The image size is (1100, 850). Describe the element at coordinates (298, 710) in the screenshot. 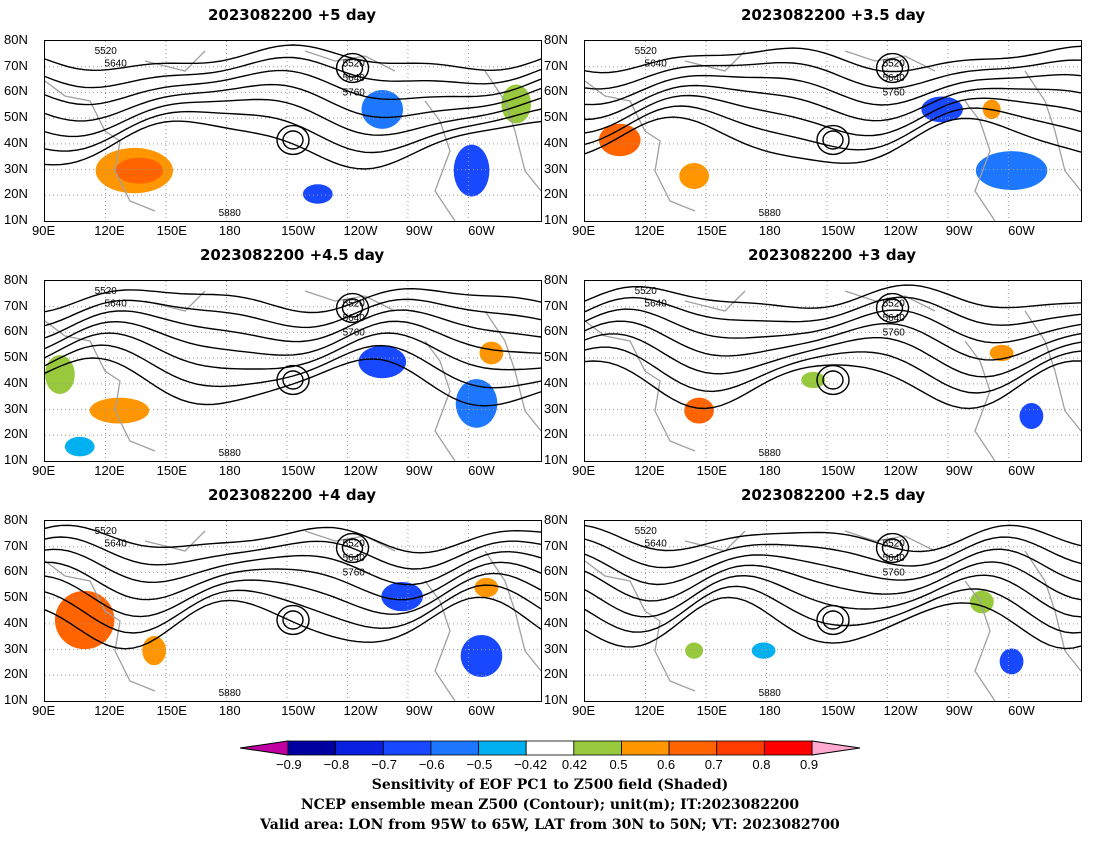

I see `longitude-tick-label: 150W` at that location.